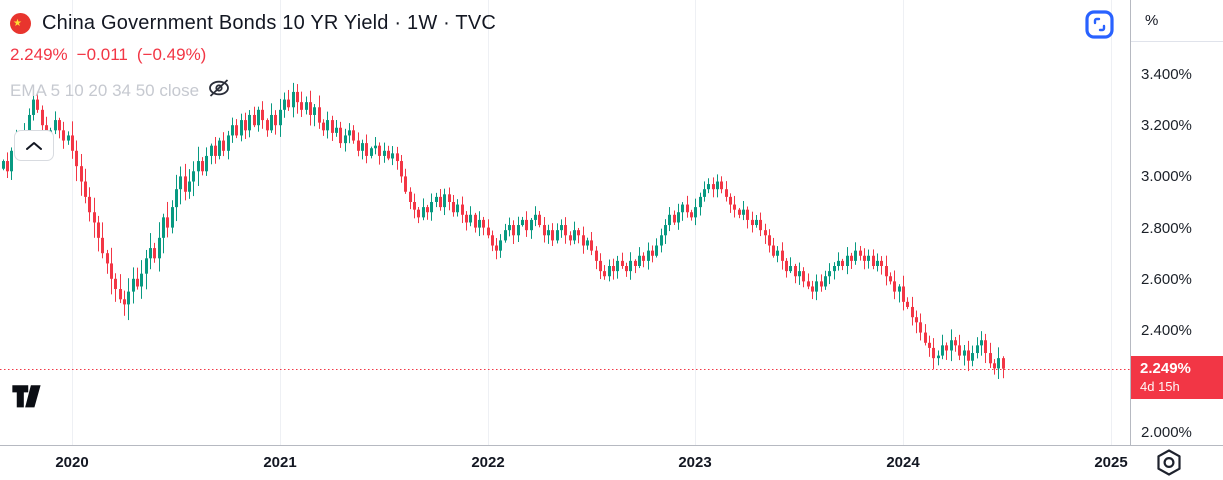  What do you see at coordinates (1166, 126) in the screenshot?
I see `price-tick-label: 3.200%` at bounding box center [1166, 126].